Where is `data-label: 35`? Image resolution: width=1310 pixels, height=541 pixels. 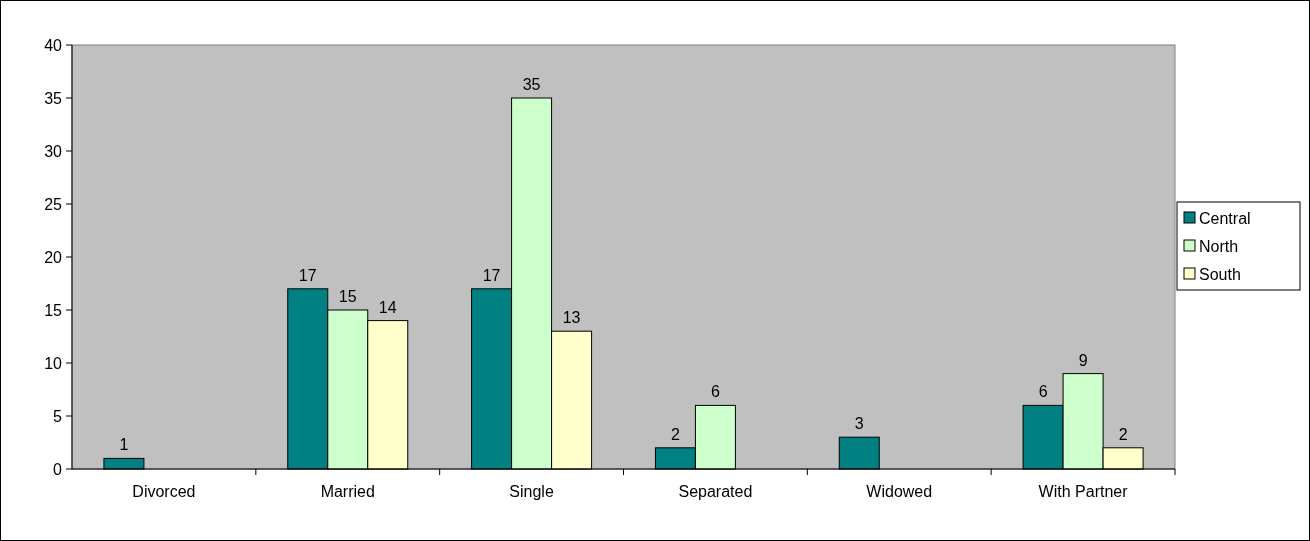 data-label: 35 is located at coordinates (531, 84).